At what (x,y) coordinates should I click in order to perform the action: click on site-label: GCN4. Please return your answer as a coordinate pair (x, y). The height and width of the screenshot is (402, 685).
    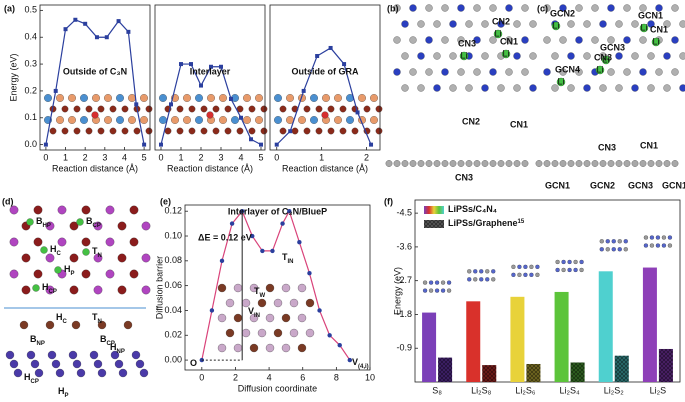
    Looking at the image, I should click on (567, 69).